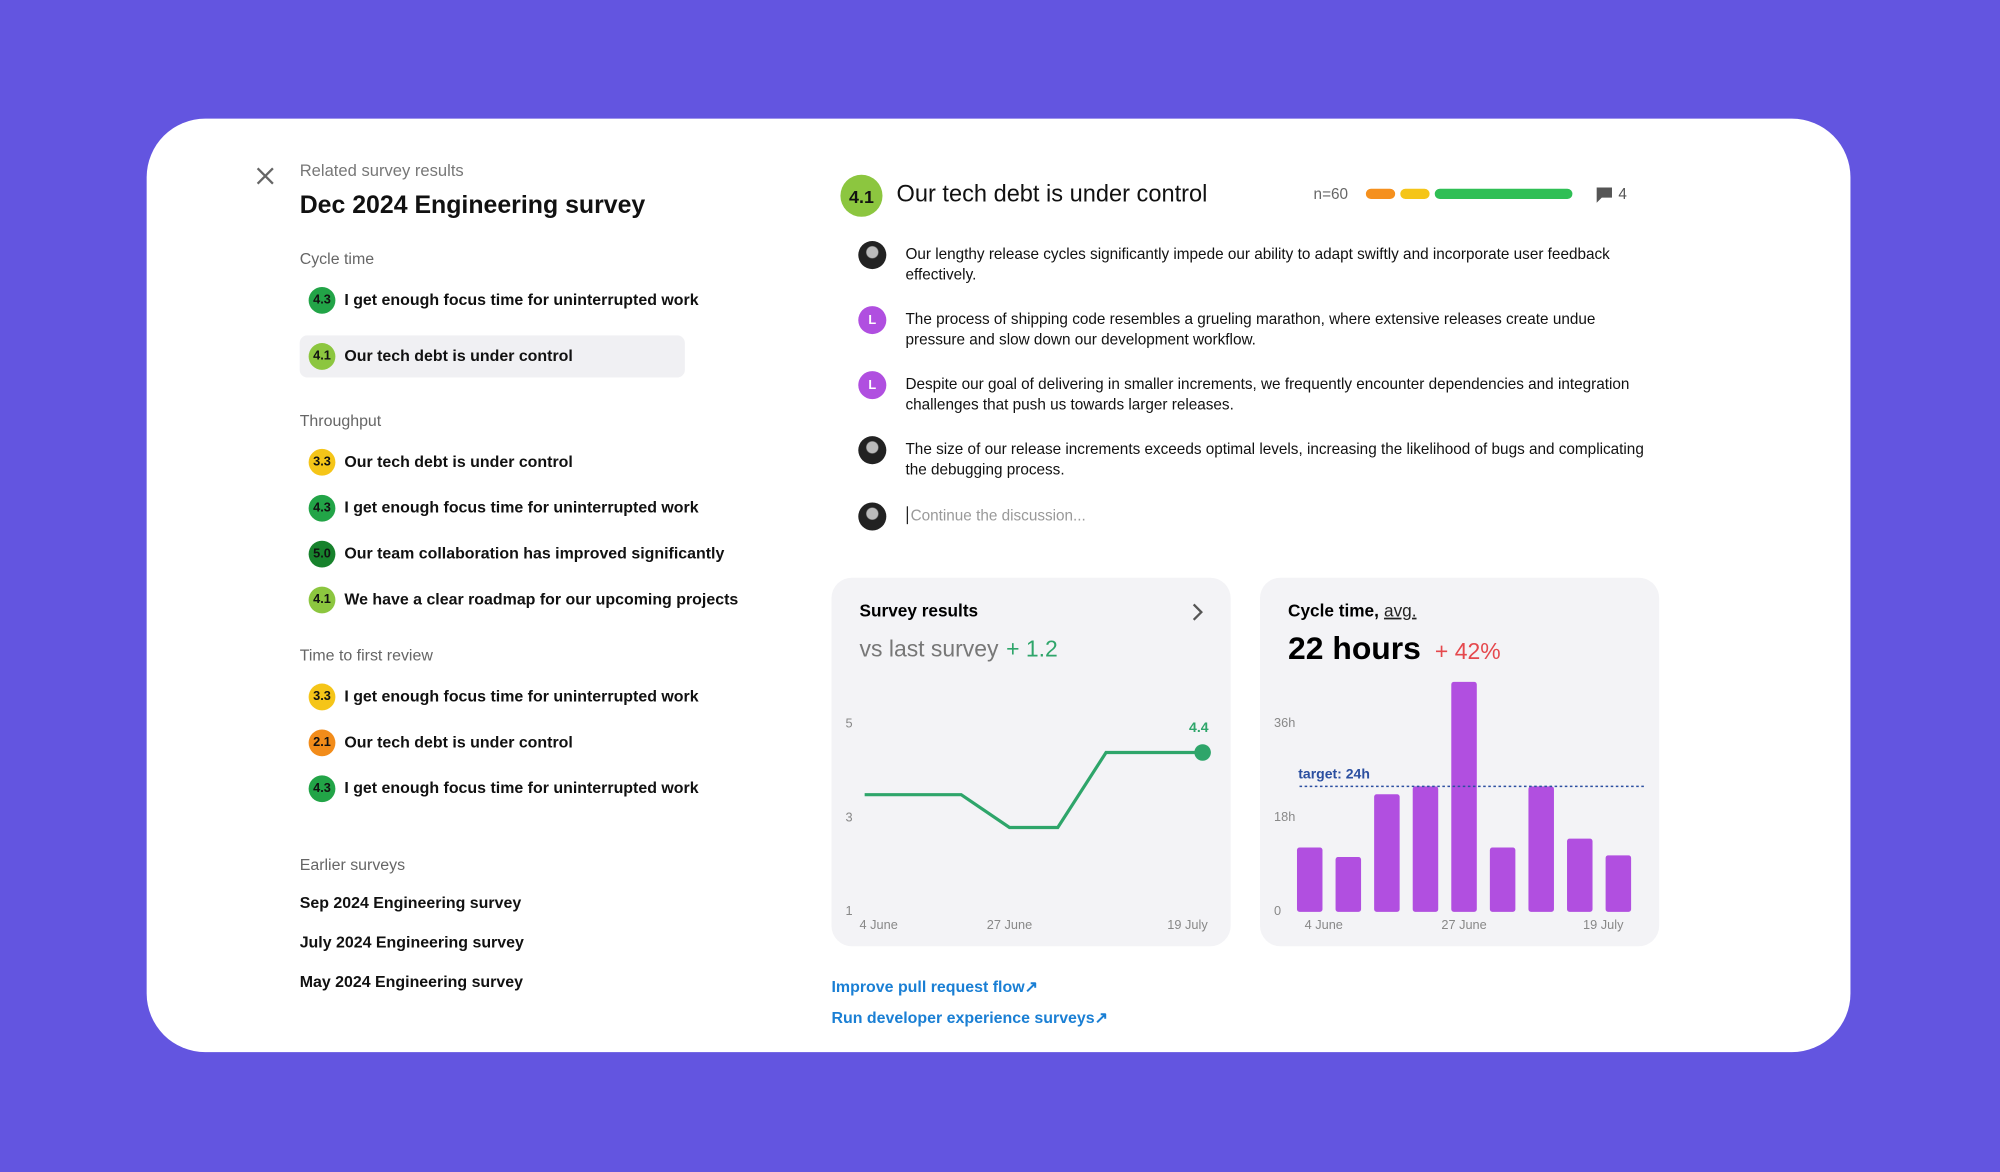 The width and height of the screenshot is (2000, 1172). Describe the element at coordinates (366, 655) in the screenshot. I see `group-label: Time to first review` at that location.